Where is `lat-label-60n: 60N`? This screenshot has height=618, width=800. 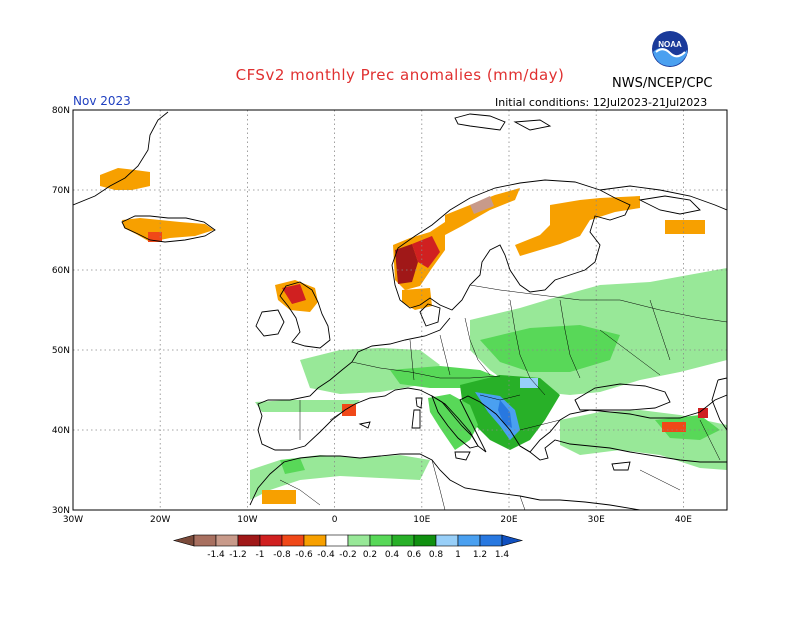
lat-label-60n: 60N is located at coordinates (61, 271).